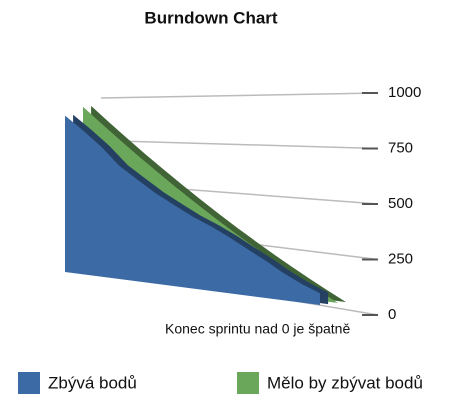  Describe the element at coordinates (257, 329) in the screenshot. I see `annotation: Konec sprintu nad 0 je špatně` at that location.